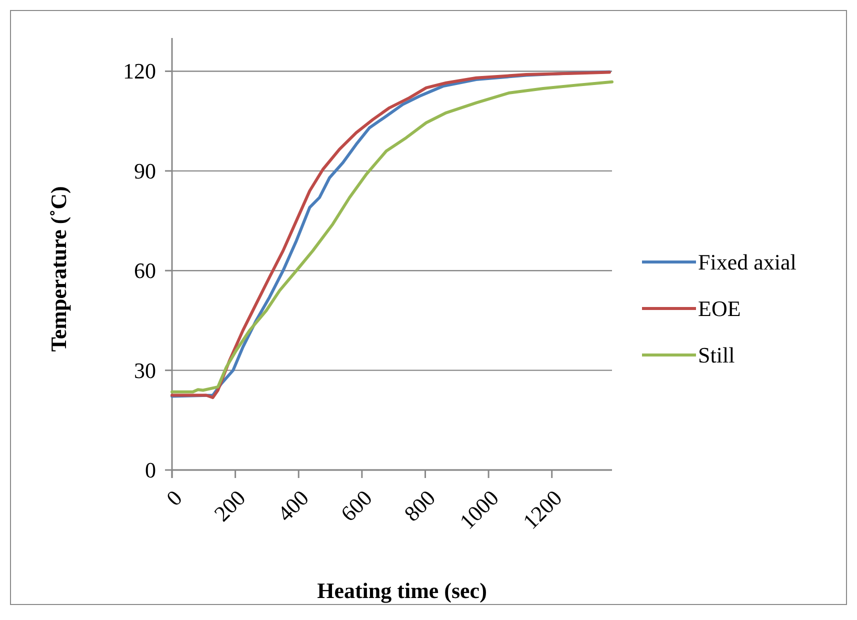  Describe the element at coordinates (139, 71) in the screenshot. I see `y-tick-label: 120` at that location.